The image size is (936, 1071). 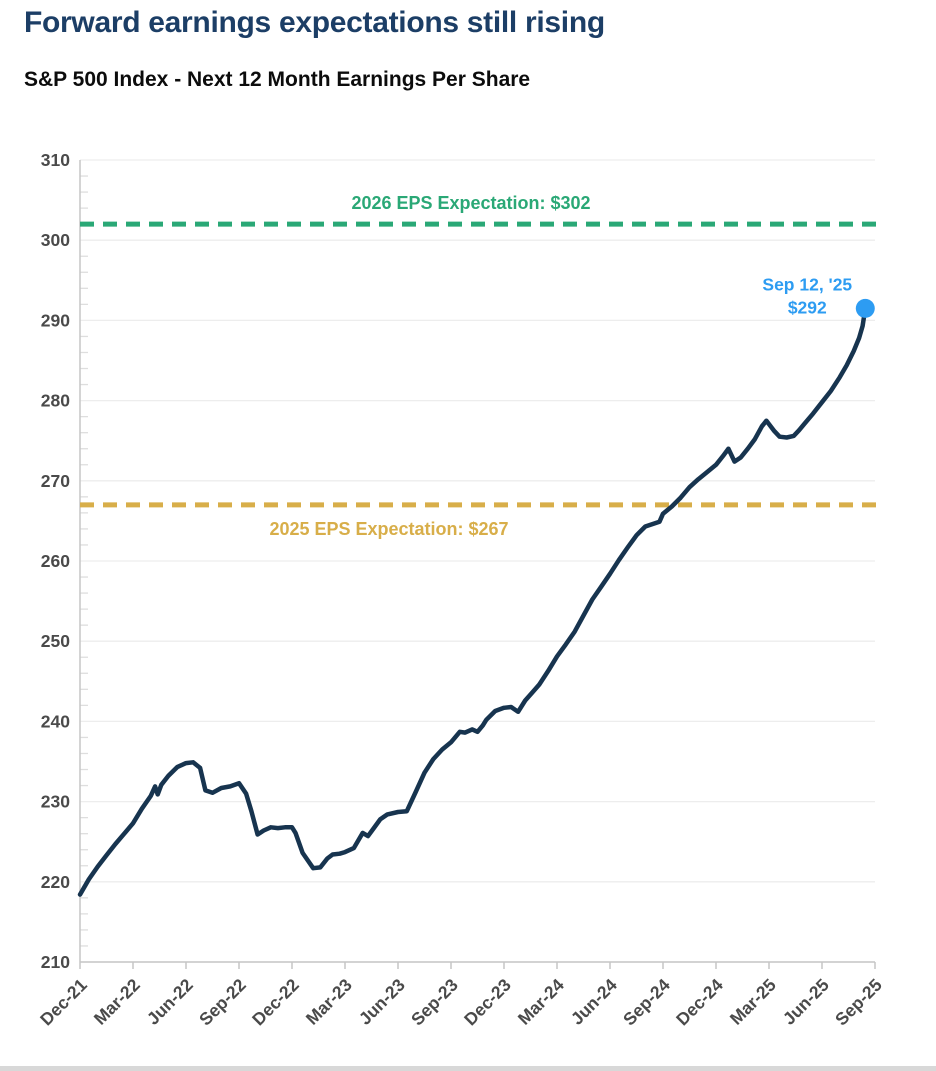 I want to click on y-tick-label: 230, so click(x=55, y=802).